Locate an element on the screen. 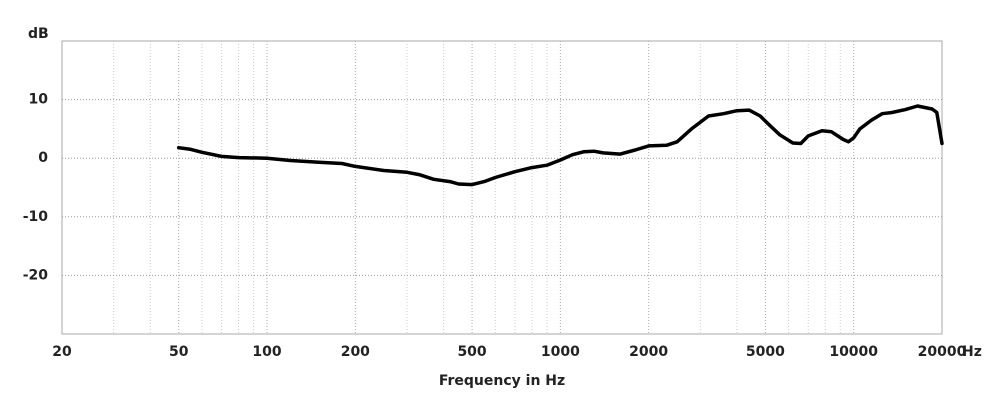 The height and width of the screenshot is (413, 1000). y-unit: dB is located at coordinates (38, 34).